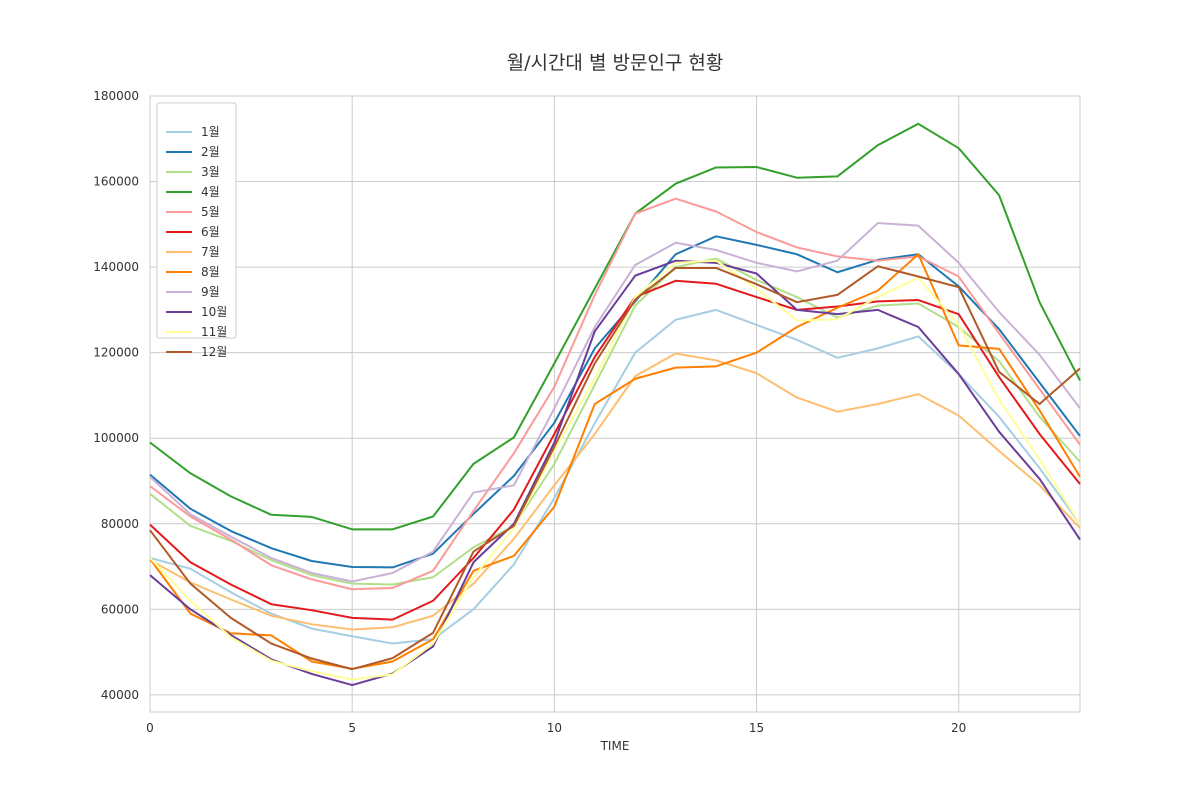 This screenshot has width=1200, height=800. Describe the element at coordinates (120, 524) in the screenshot. I see `y-tick-label: 80000` at that location.